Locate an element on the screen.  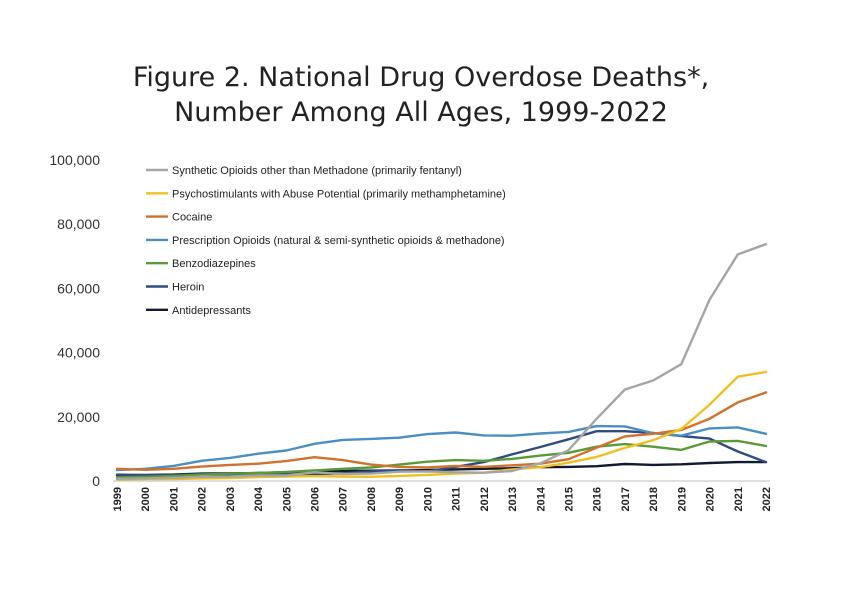
x-tick-label: 2013 is located at coordinates (513, 499).